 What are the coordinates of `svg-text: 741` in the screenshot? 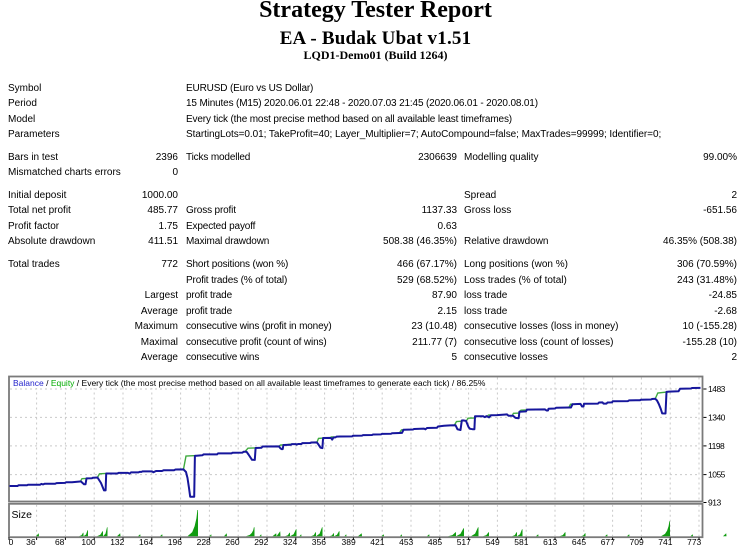 It's located at (665, 542).